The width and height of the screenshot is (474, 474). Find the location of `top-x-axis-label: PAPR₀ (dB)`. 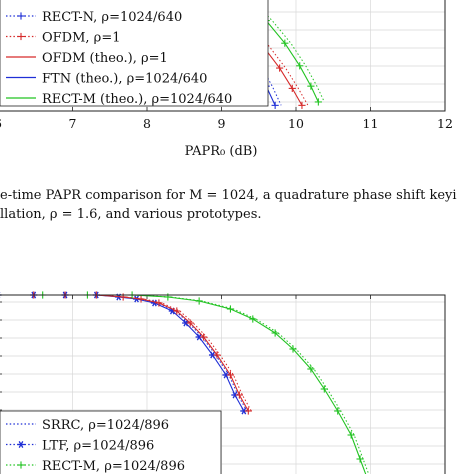

top-x-axis-label: PAPR₀ (dB) is located at coordinates (221, 151).